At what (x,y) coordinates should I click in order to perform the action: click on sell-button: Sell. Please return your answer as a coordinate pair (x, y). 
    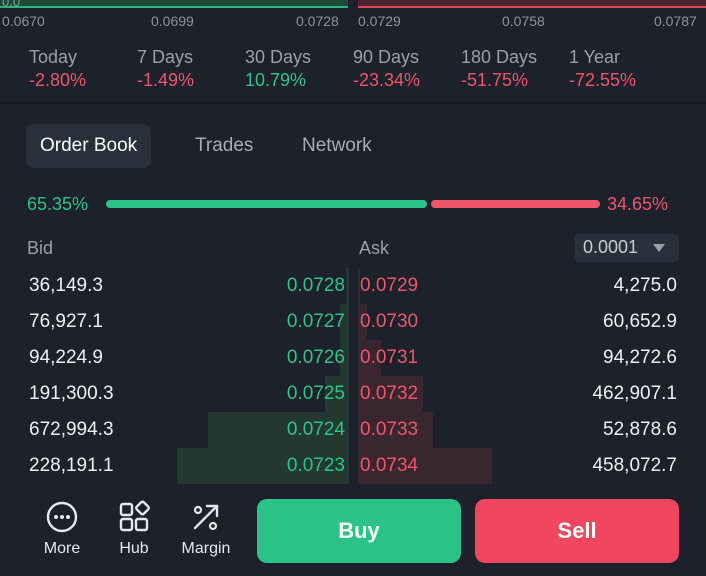
    Looking at the image, I should click on (577, 531).